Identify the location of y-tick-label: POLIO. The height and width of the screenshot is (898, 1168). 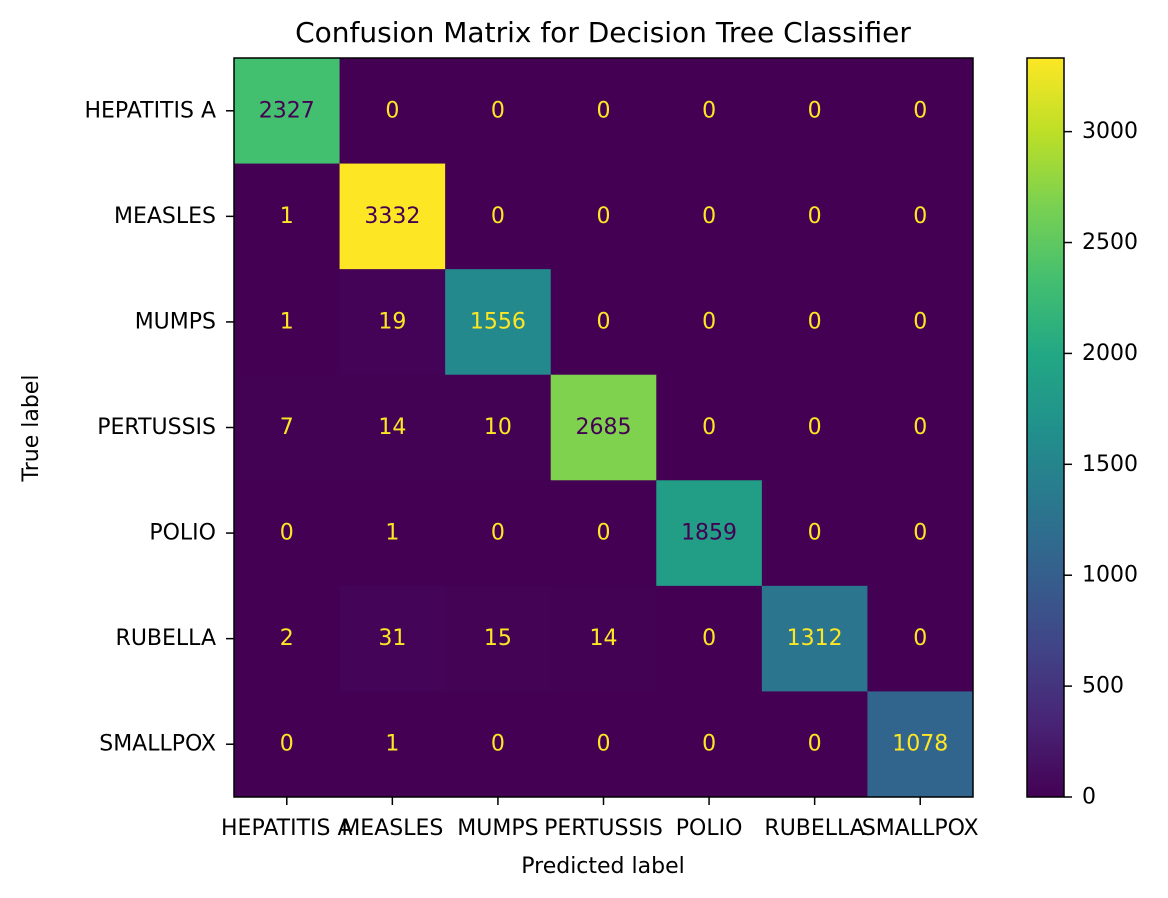
(182, 533).